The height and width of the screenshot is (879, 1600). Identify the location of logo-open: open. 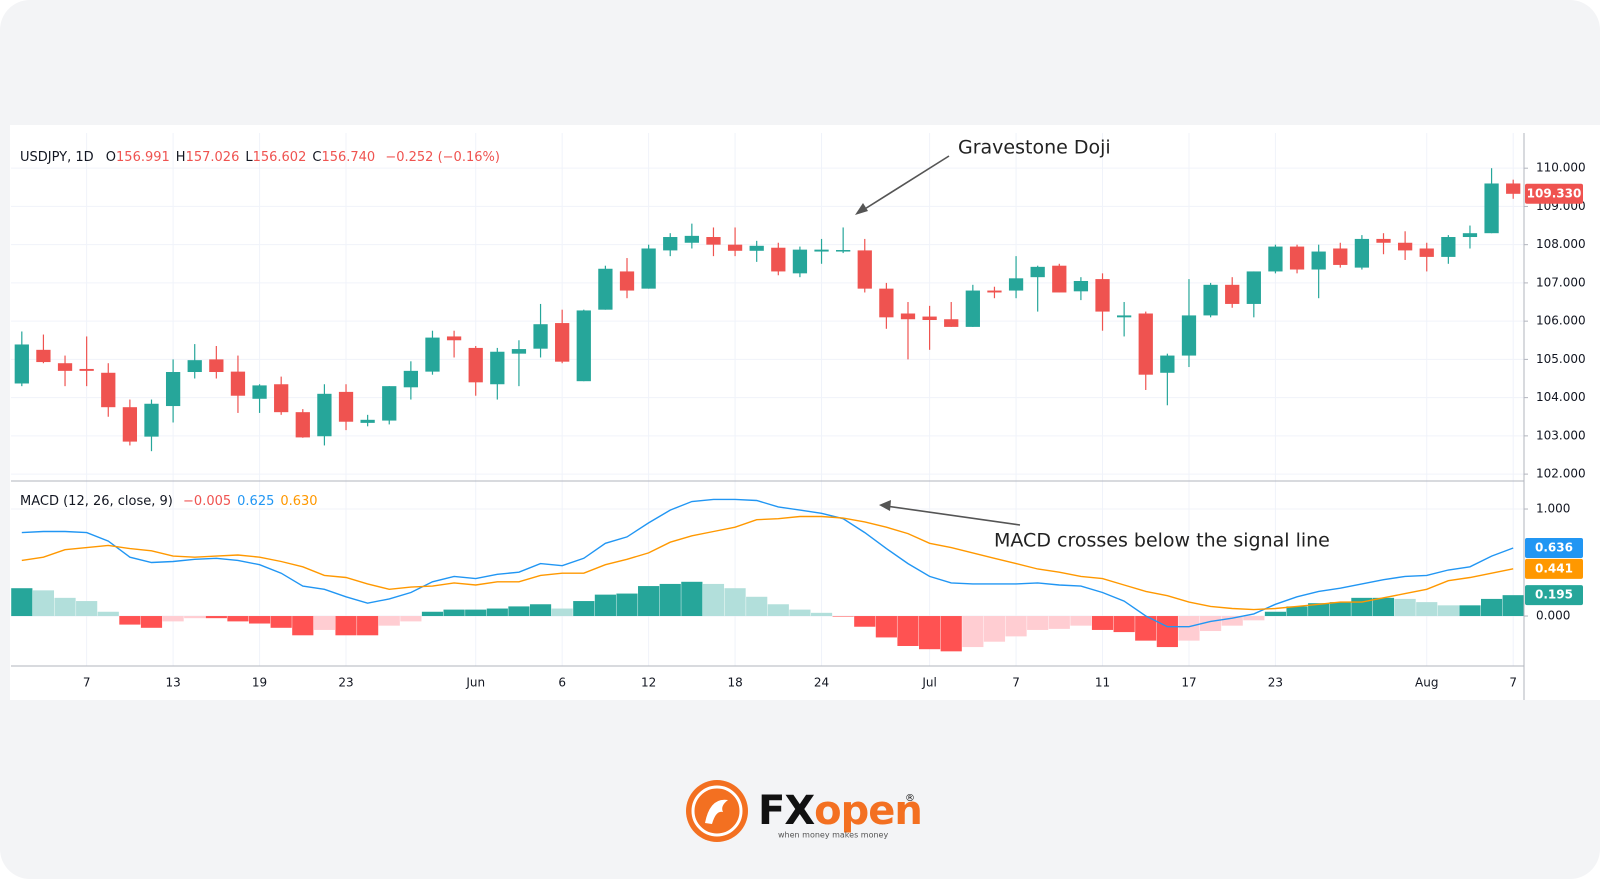
(868, 811).